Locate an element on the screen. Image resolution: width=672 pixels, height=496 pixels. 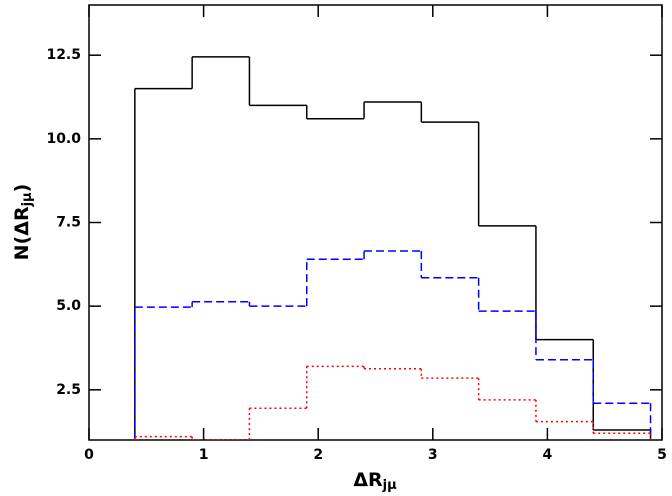
y-label-sub: jμ is located at coordinates (27, 199).